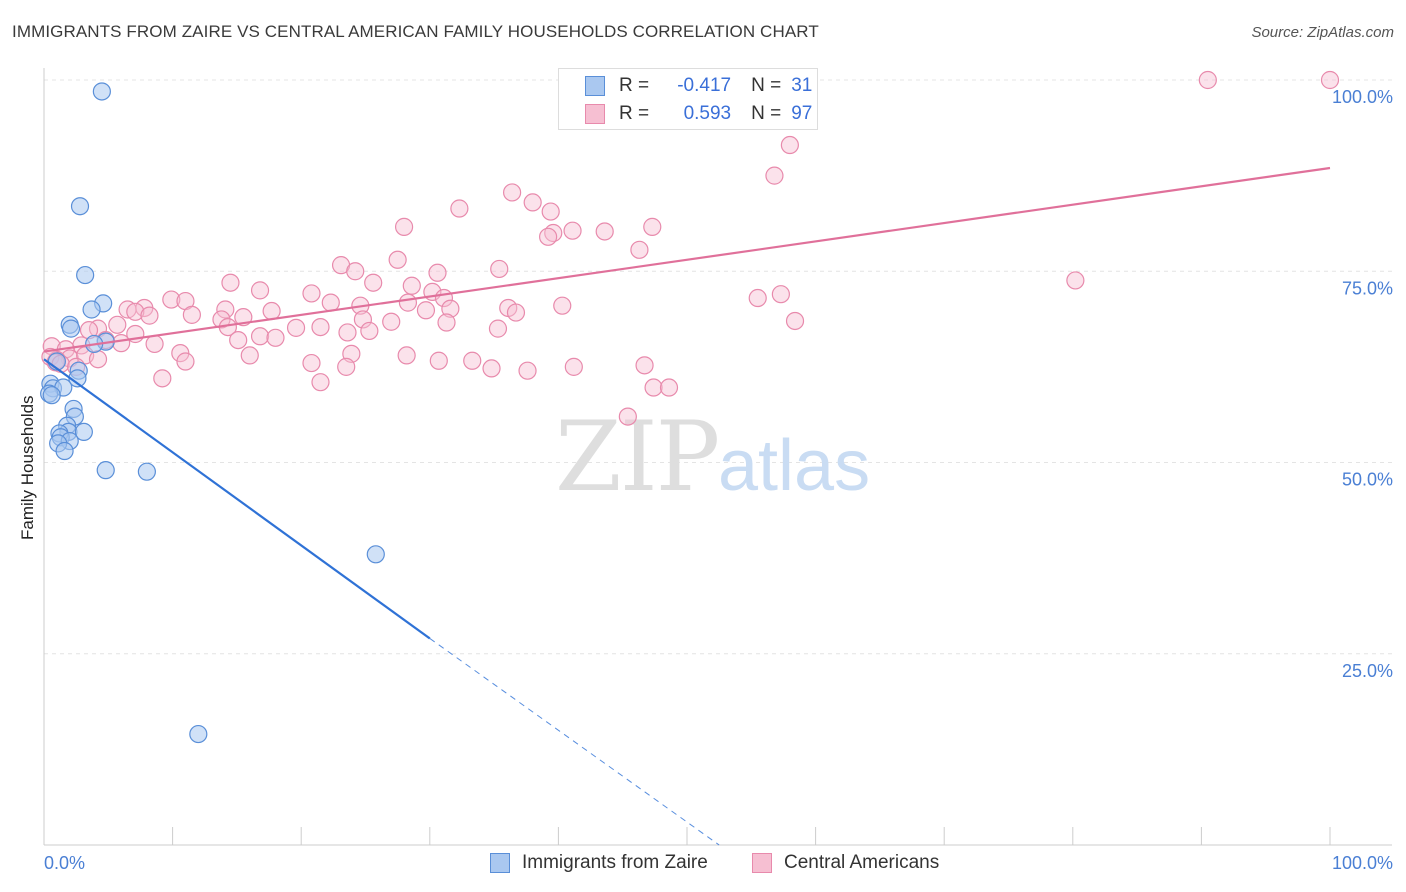  Describe the element at coordinates (794, 466) in the screenshot. I see `watermark-atlas: atlas` at that location.